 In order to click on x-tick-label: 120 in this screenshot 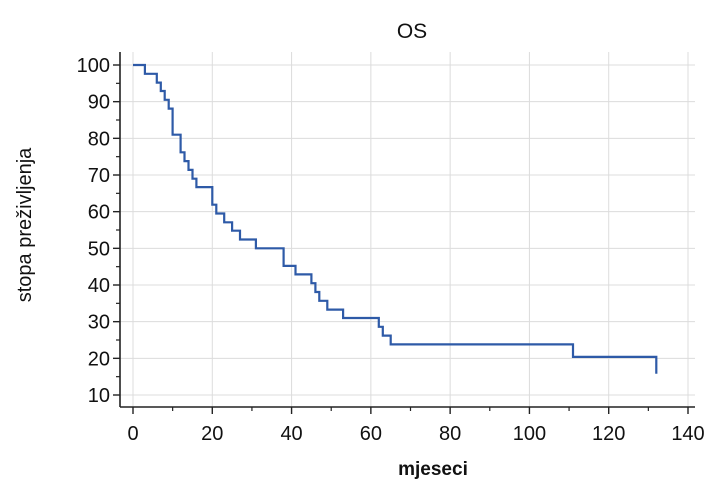, I will do `click(608, 434)`.